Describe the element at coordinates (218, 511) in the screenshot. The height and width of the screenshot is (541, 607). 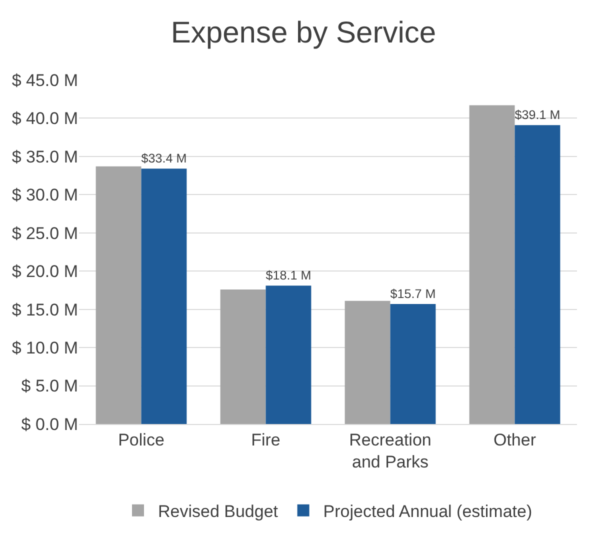
I see `legend-label: Revised Budget` at that location.